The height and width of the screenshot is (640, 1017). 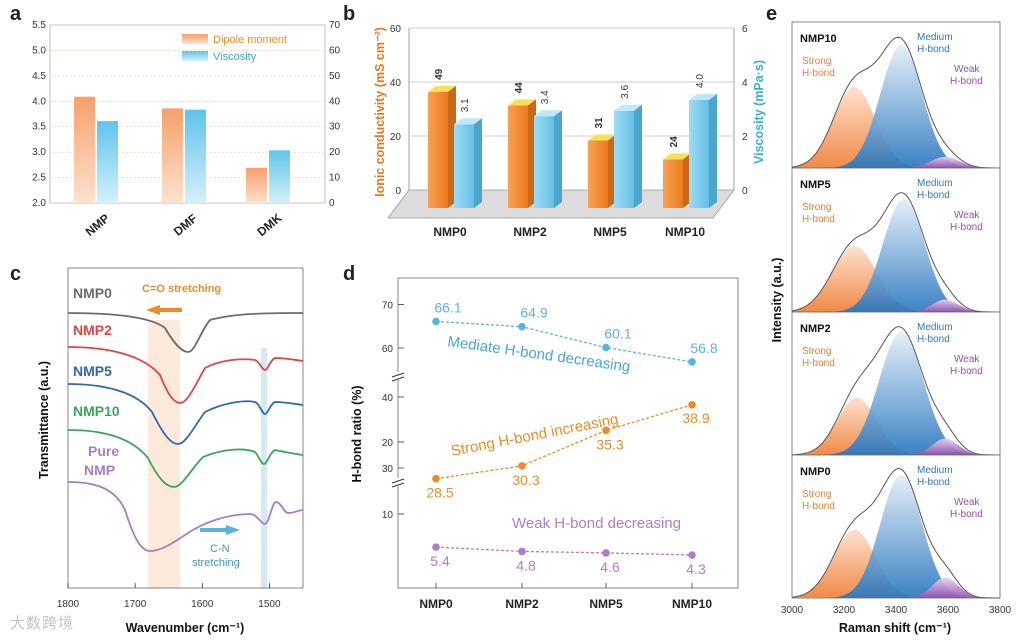 I want to click on panel-label-b: b, so click(x=349, y=14).